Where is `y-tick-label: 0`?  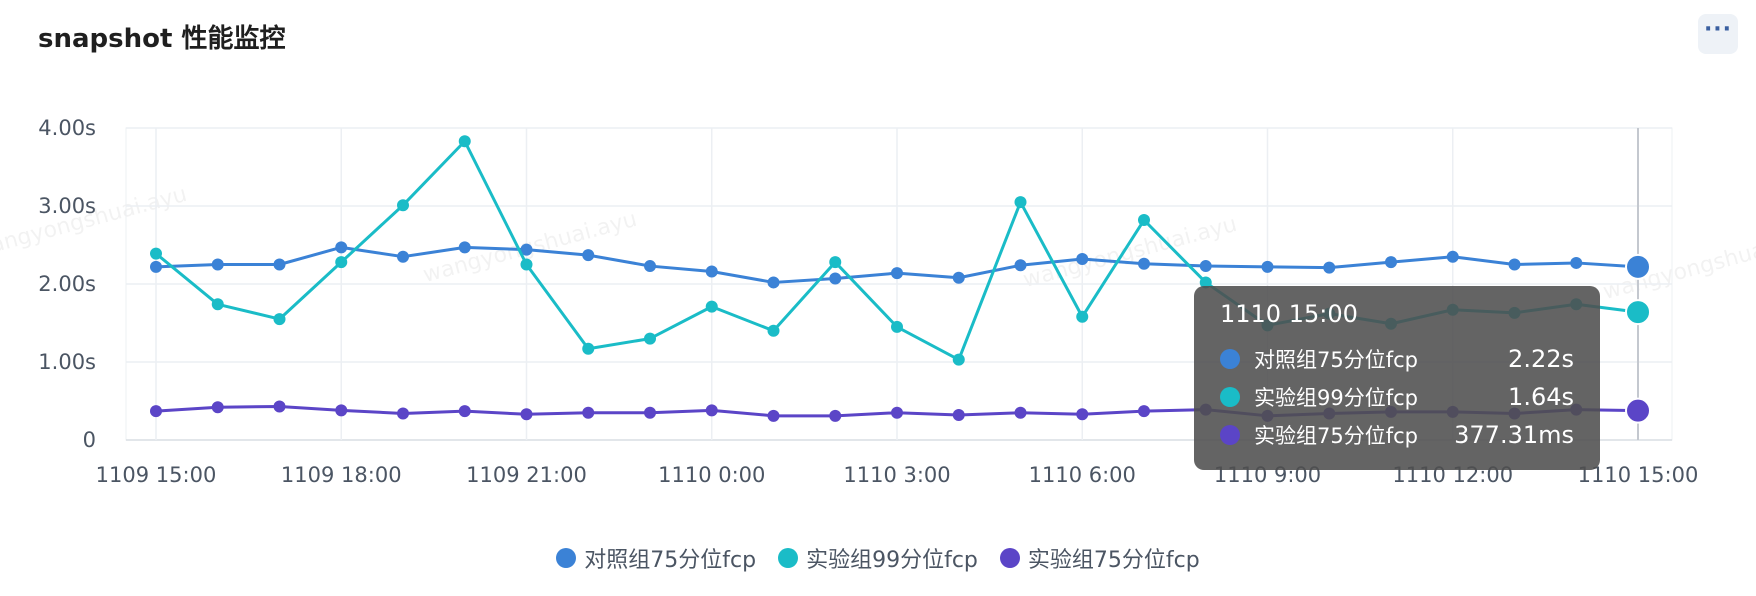 y-tick-label: 0 is located at coordinates (89, 440).